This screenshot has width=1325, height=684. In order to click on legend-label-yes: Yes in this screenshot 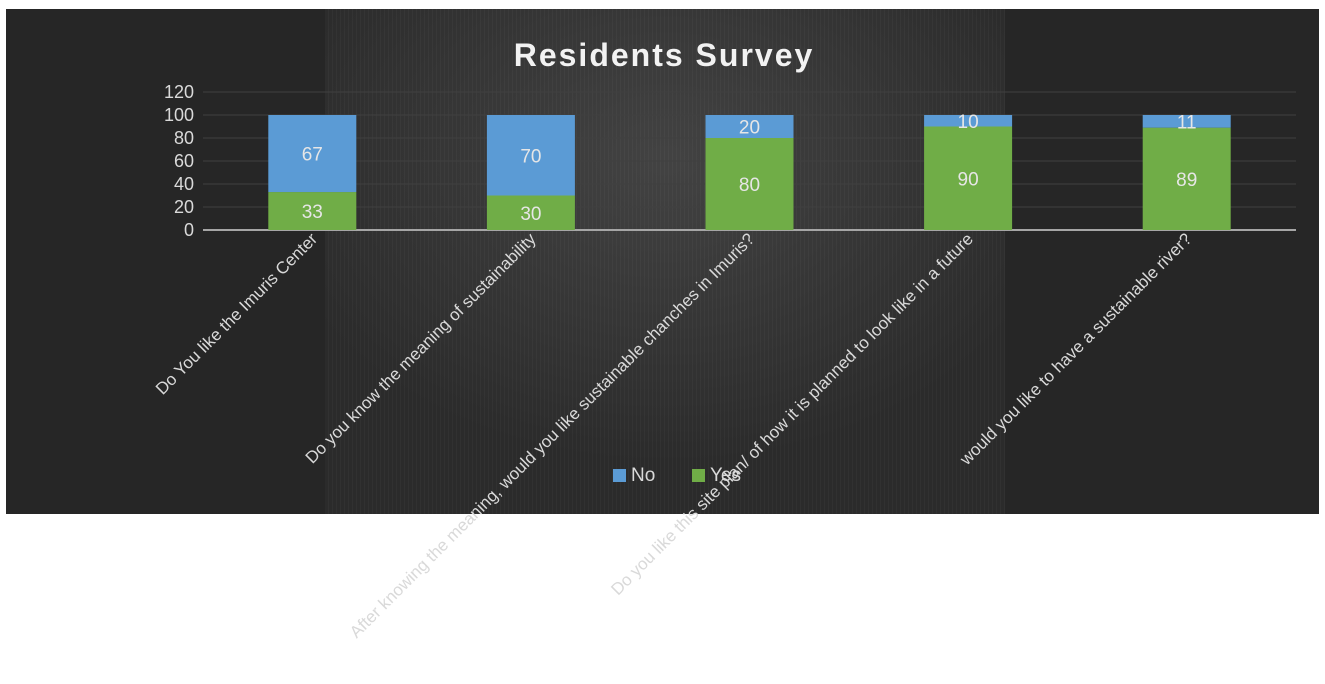, I will do `click(725, 475)`.